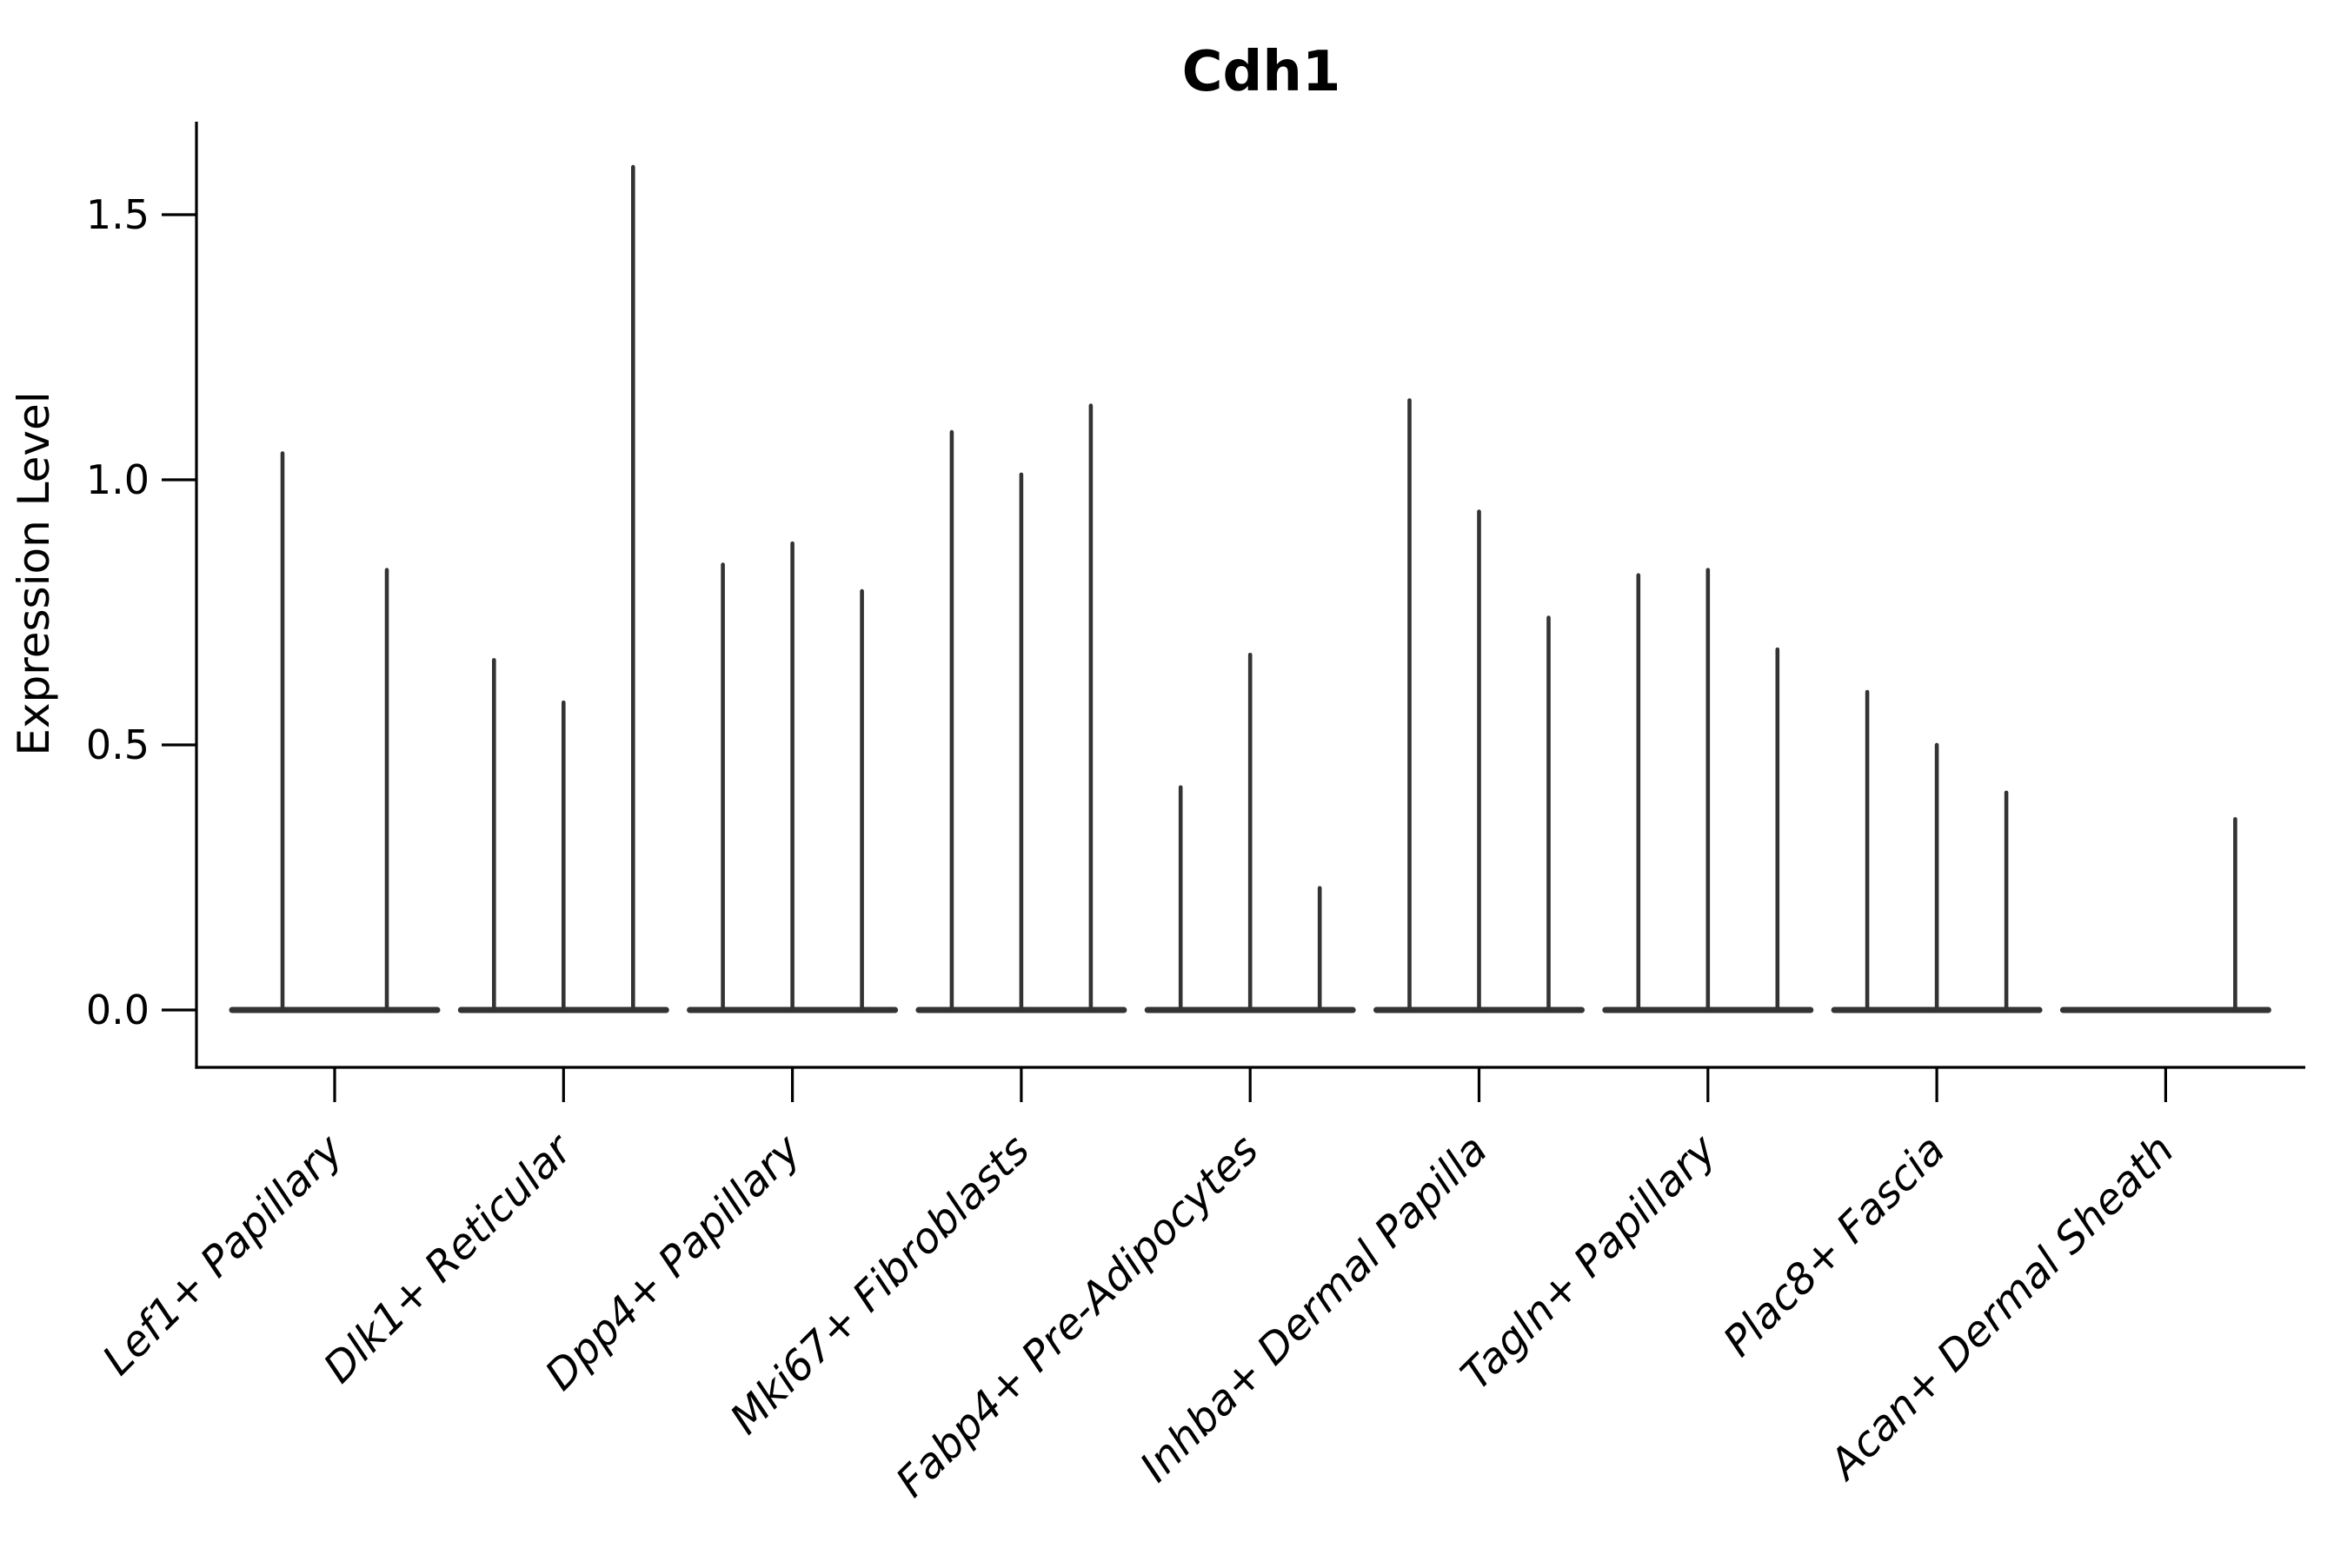 Image resolution: width=2347 pixels, height=1568 pixels. What do you see at coordinates (449, 1258) in the screenshot?
I see `x-tick-label: Dlk1+ Reticular` at bounding box center [449, 1258].